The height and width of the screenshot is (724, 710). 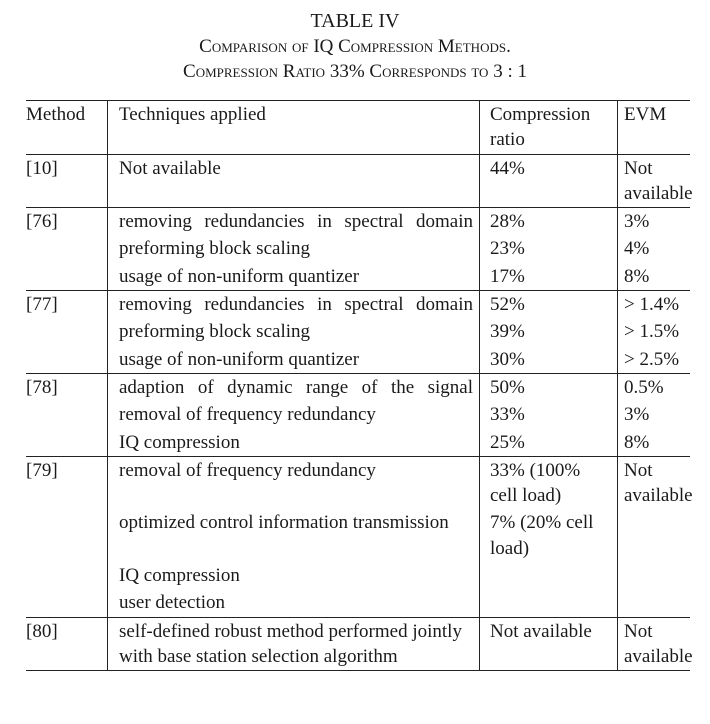 What do you see at coordinates (293, 127) in the screenshot?
I see `header-techniques: Techniques applied` at bounding box center [293, 127].